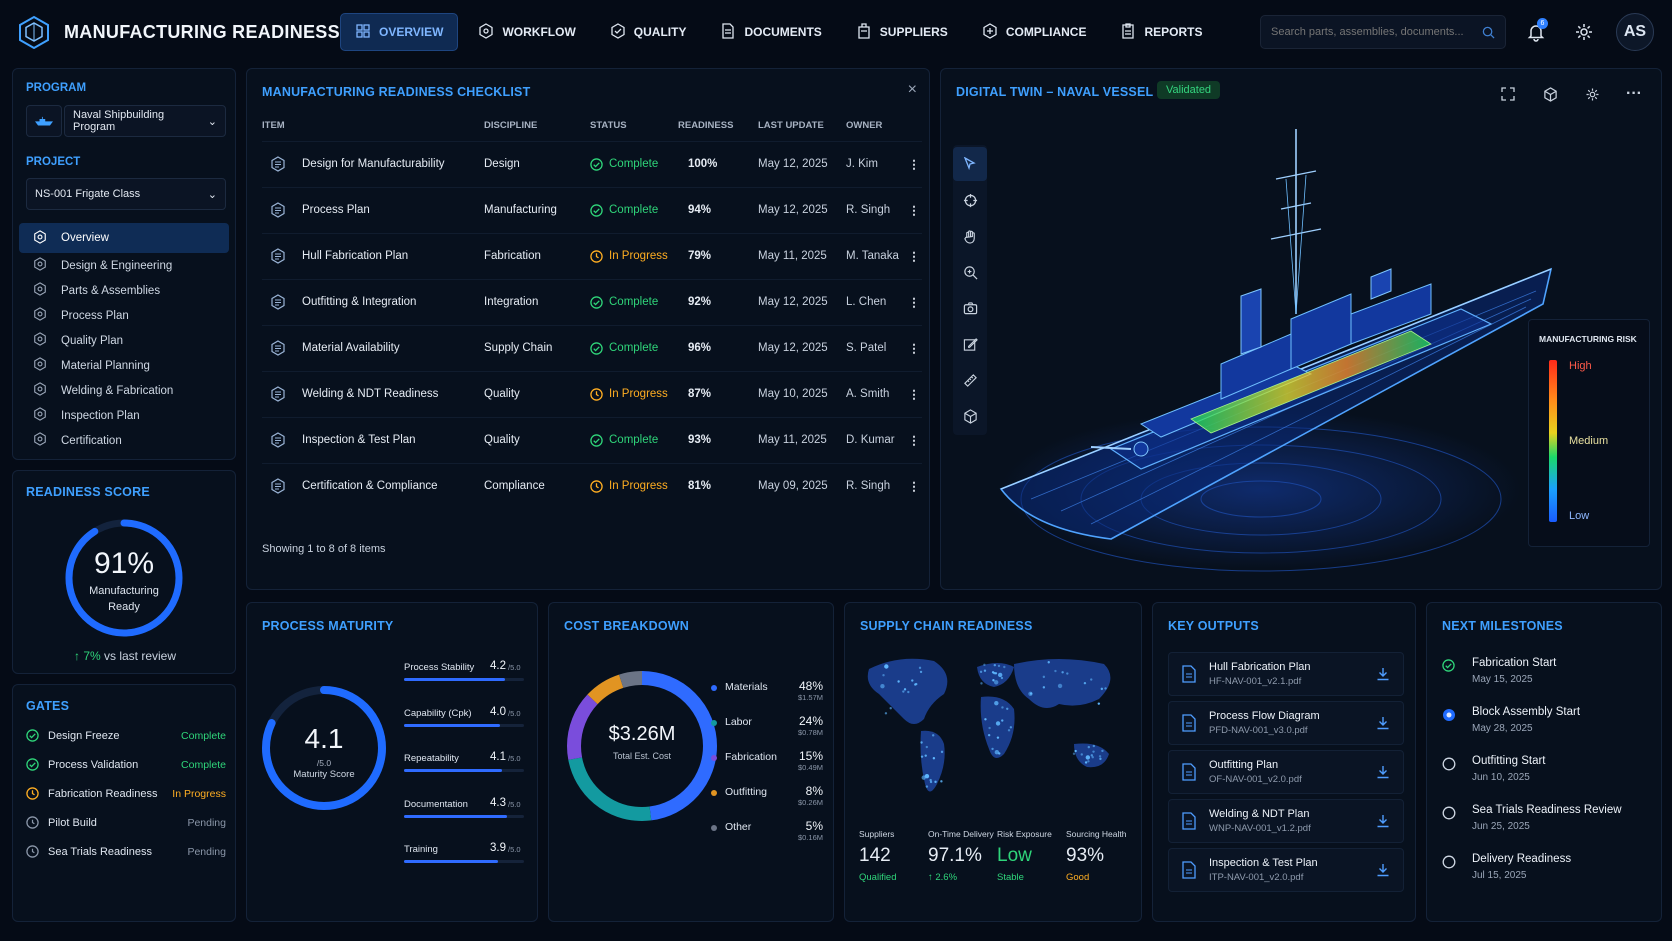  I want to click on sidebar-item-quality-plan: Quality Plan, so click(124, 340).